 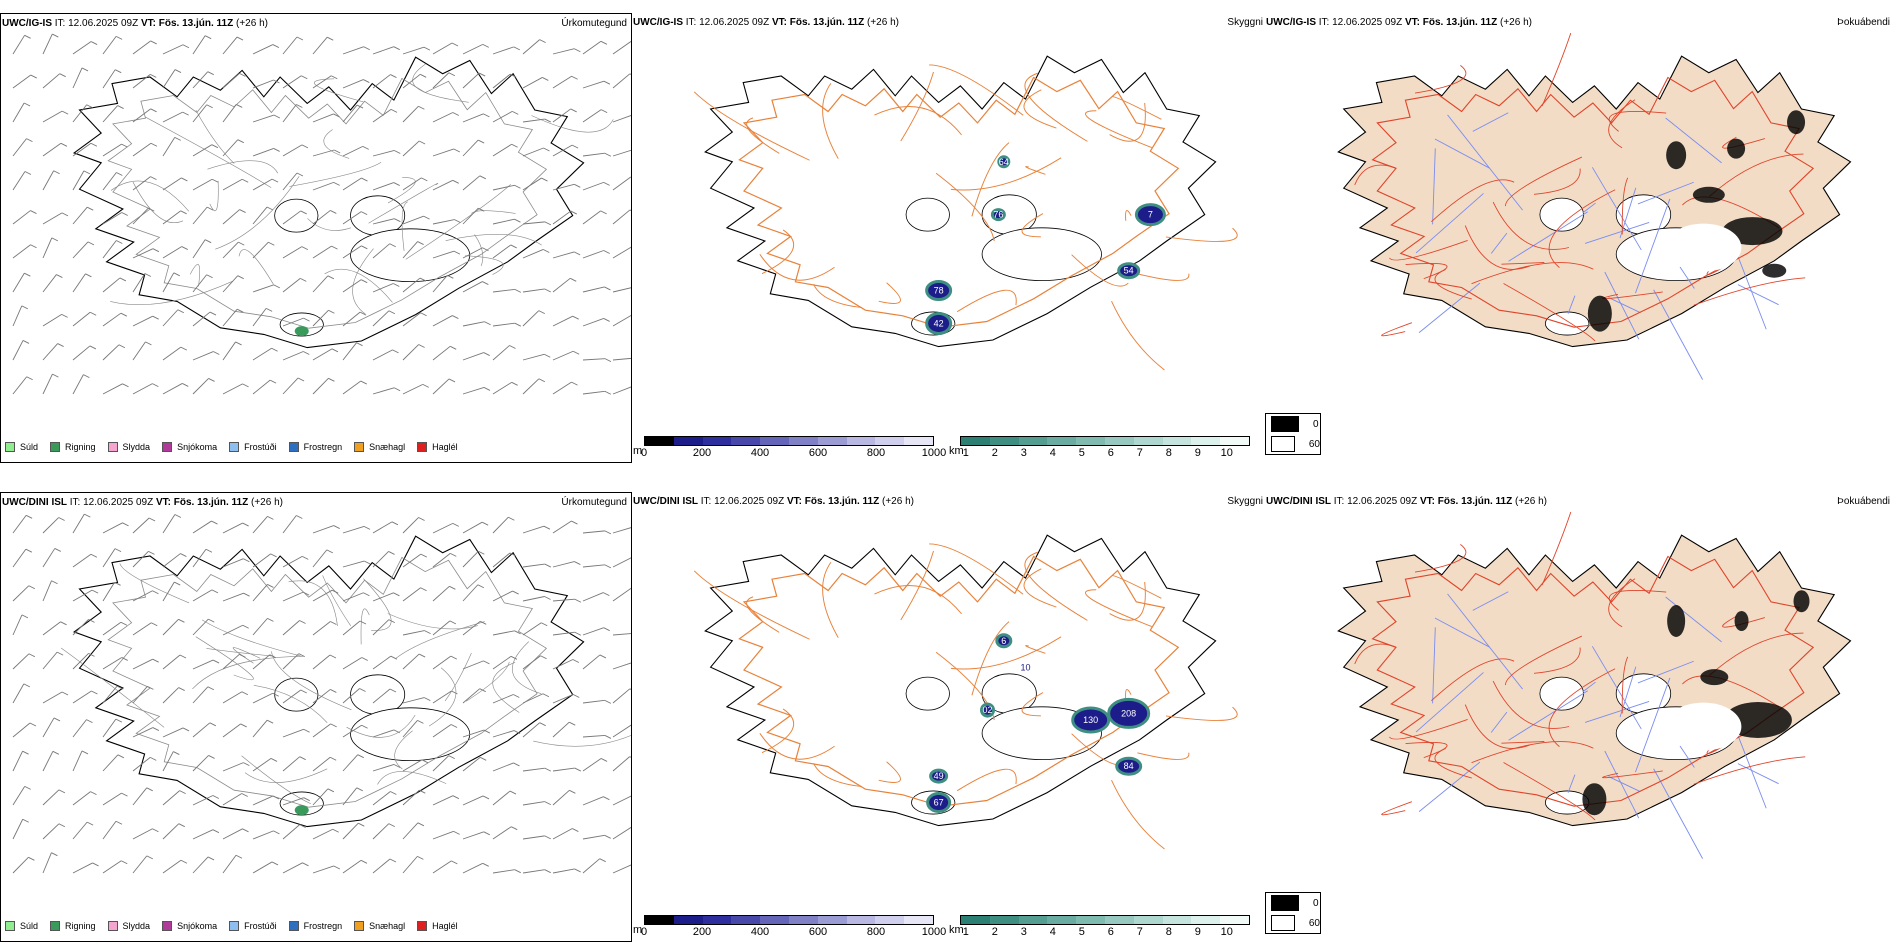 I want to click on colorbar-tick: 5, so click(x=1081, y=453).